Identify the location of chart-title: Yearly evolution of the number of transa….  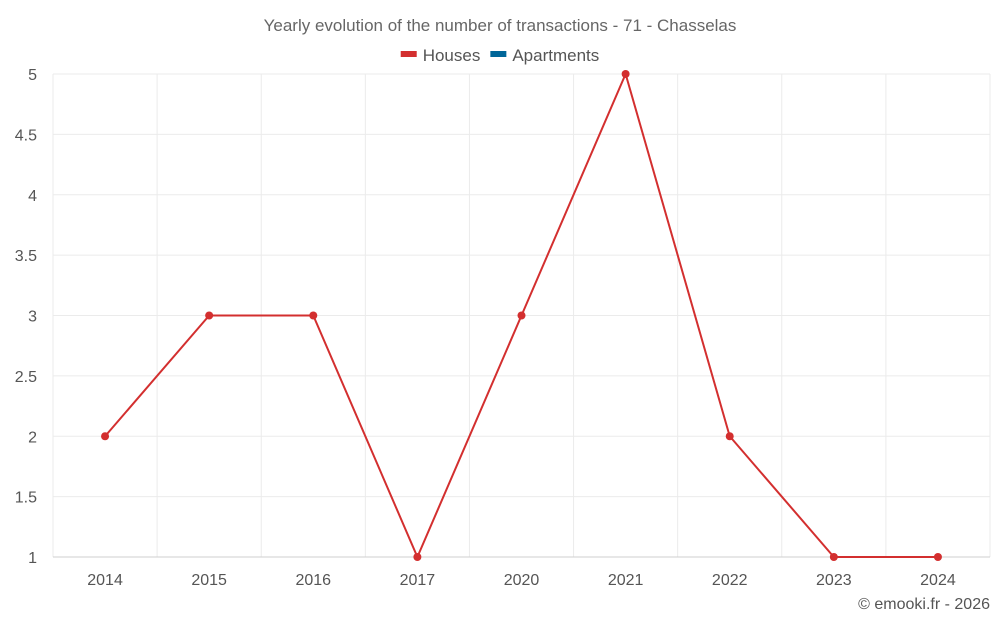
(500, 25).